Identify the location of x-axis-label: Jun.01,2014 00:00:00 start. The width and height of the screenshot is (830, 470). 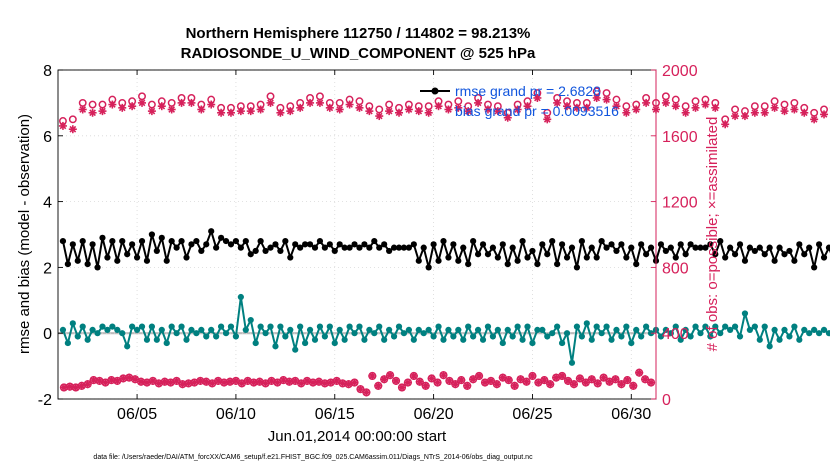
(357, 436).